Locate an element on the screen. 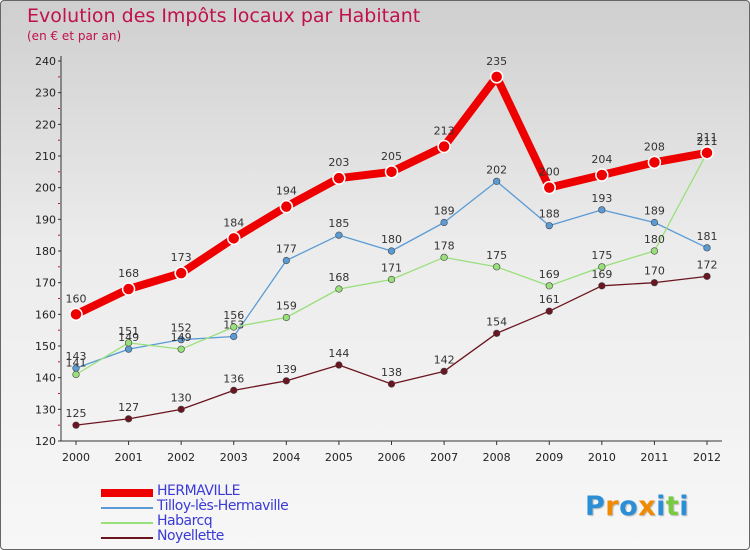  x-tick-label: 2000 is located at coordinates (76, 457).